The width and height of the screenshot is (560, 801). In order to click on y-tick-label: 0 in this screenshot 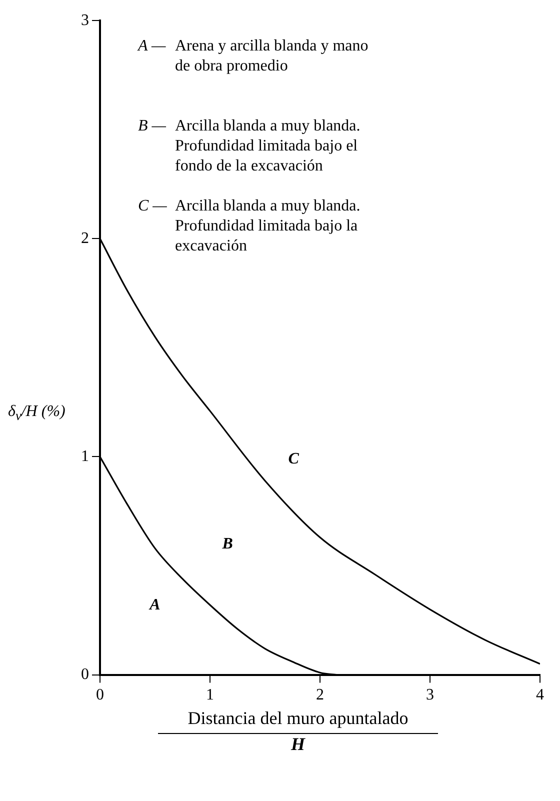, I will do `click(85, 675)`.